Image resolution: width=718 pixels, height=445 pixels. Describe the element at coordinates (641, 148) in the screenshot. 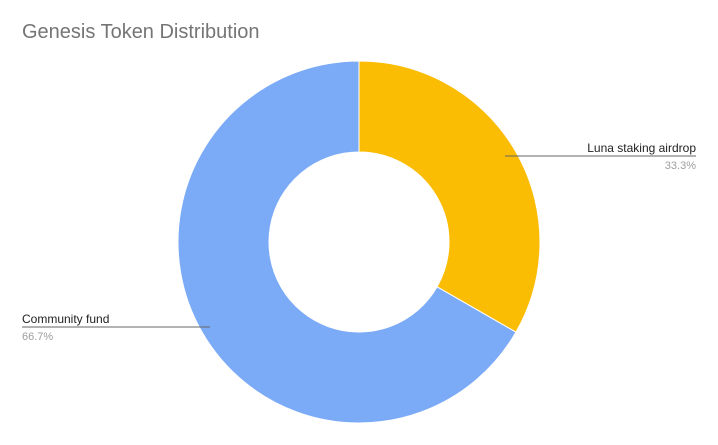

I see `slice-label: Luna staking airdrop` at that location.